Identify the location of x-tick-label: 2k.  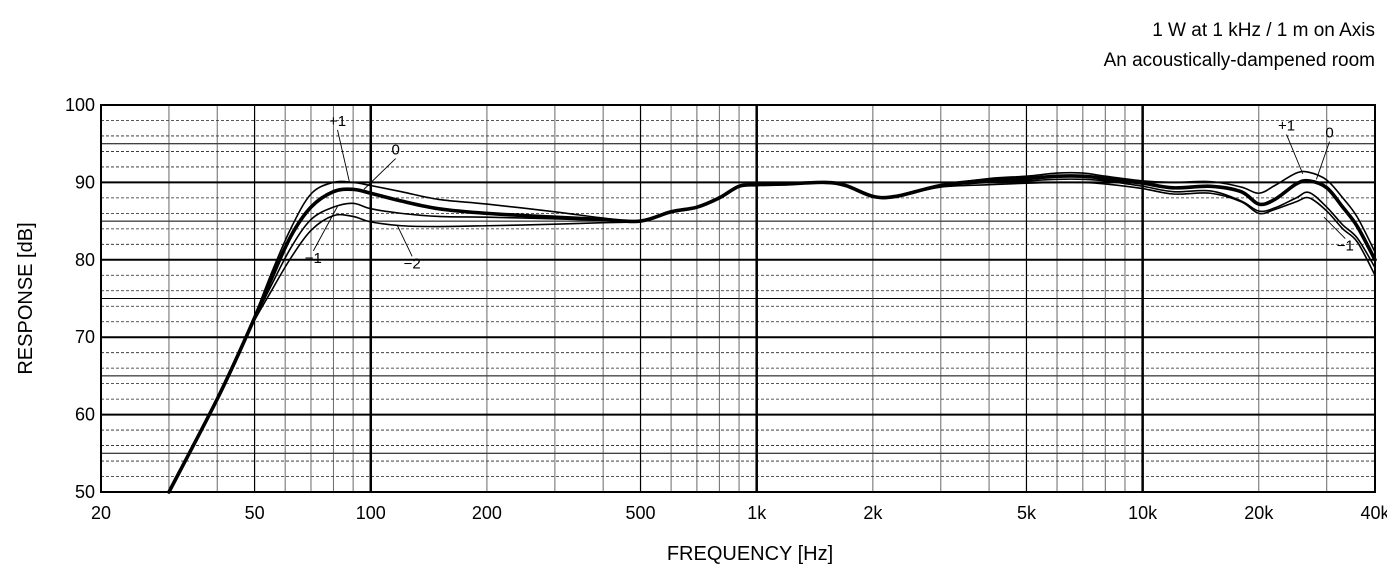
(873, 513).